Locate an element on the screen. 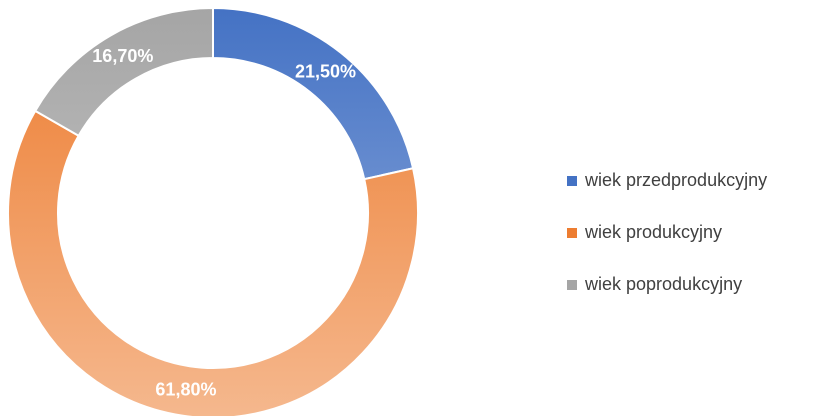  data-label: 61,80% is located at coordinates (185, 390).